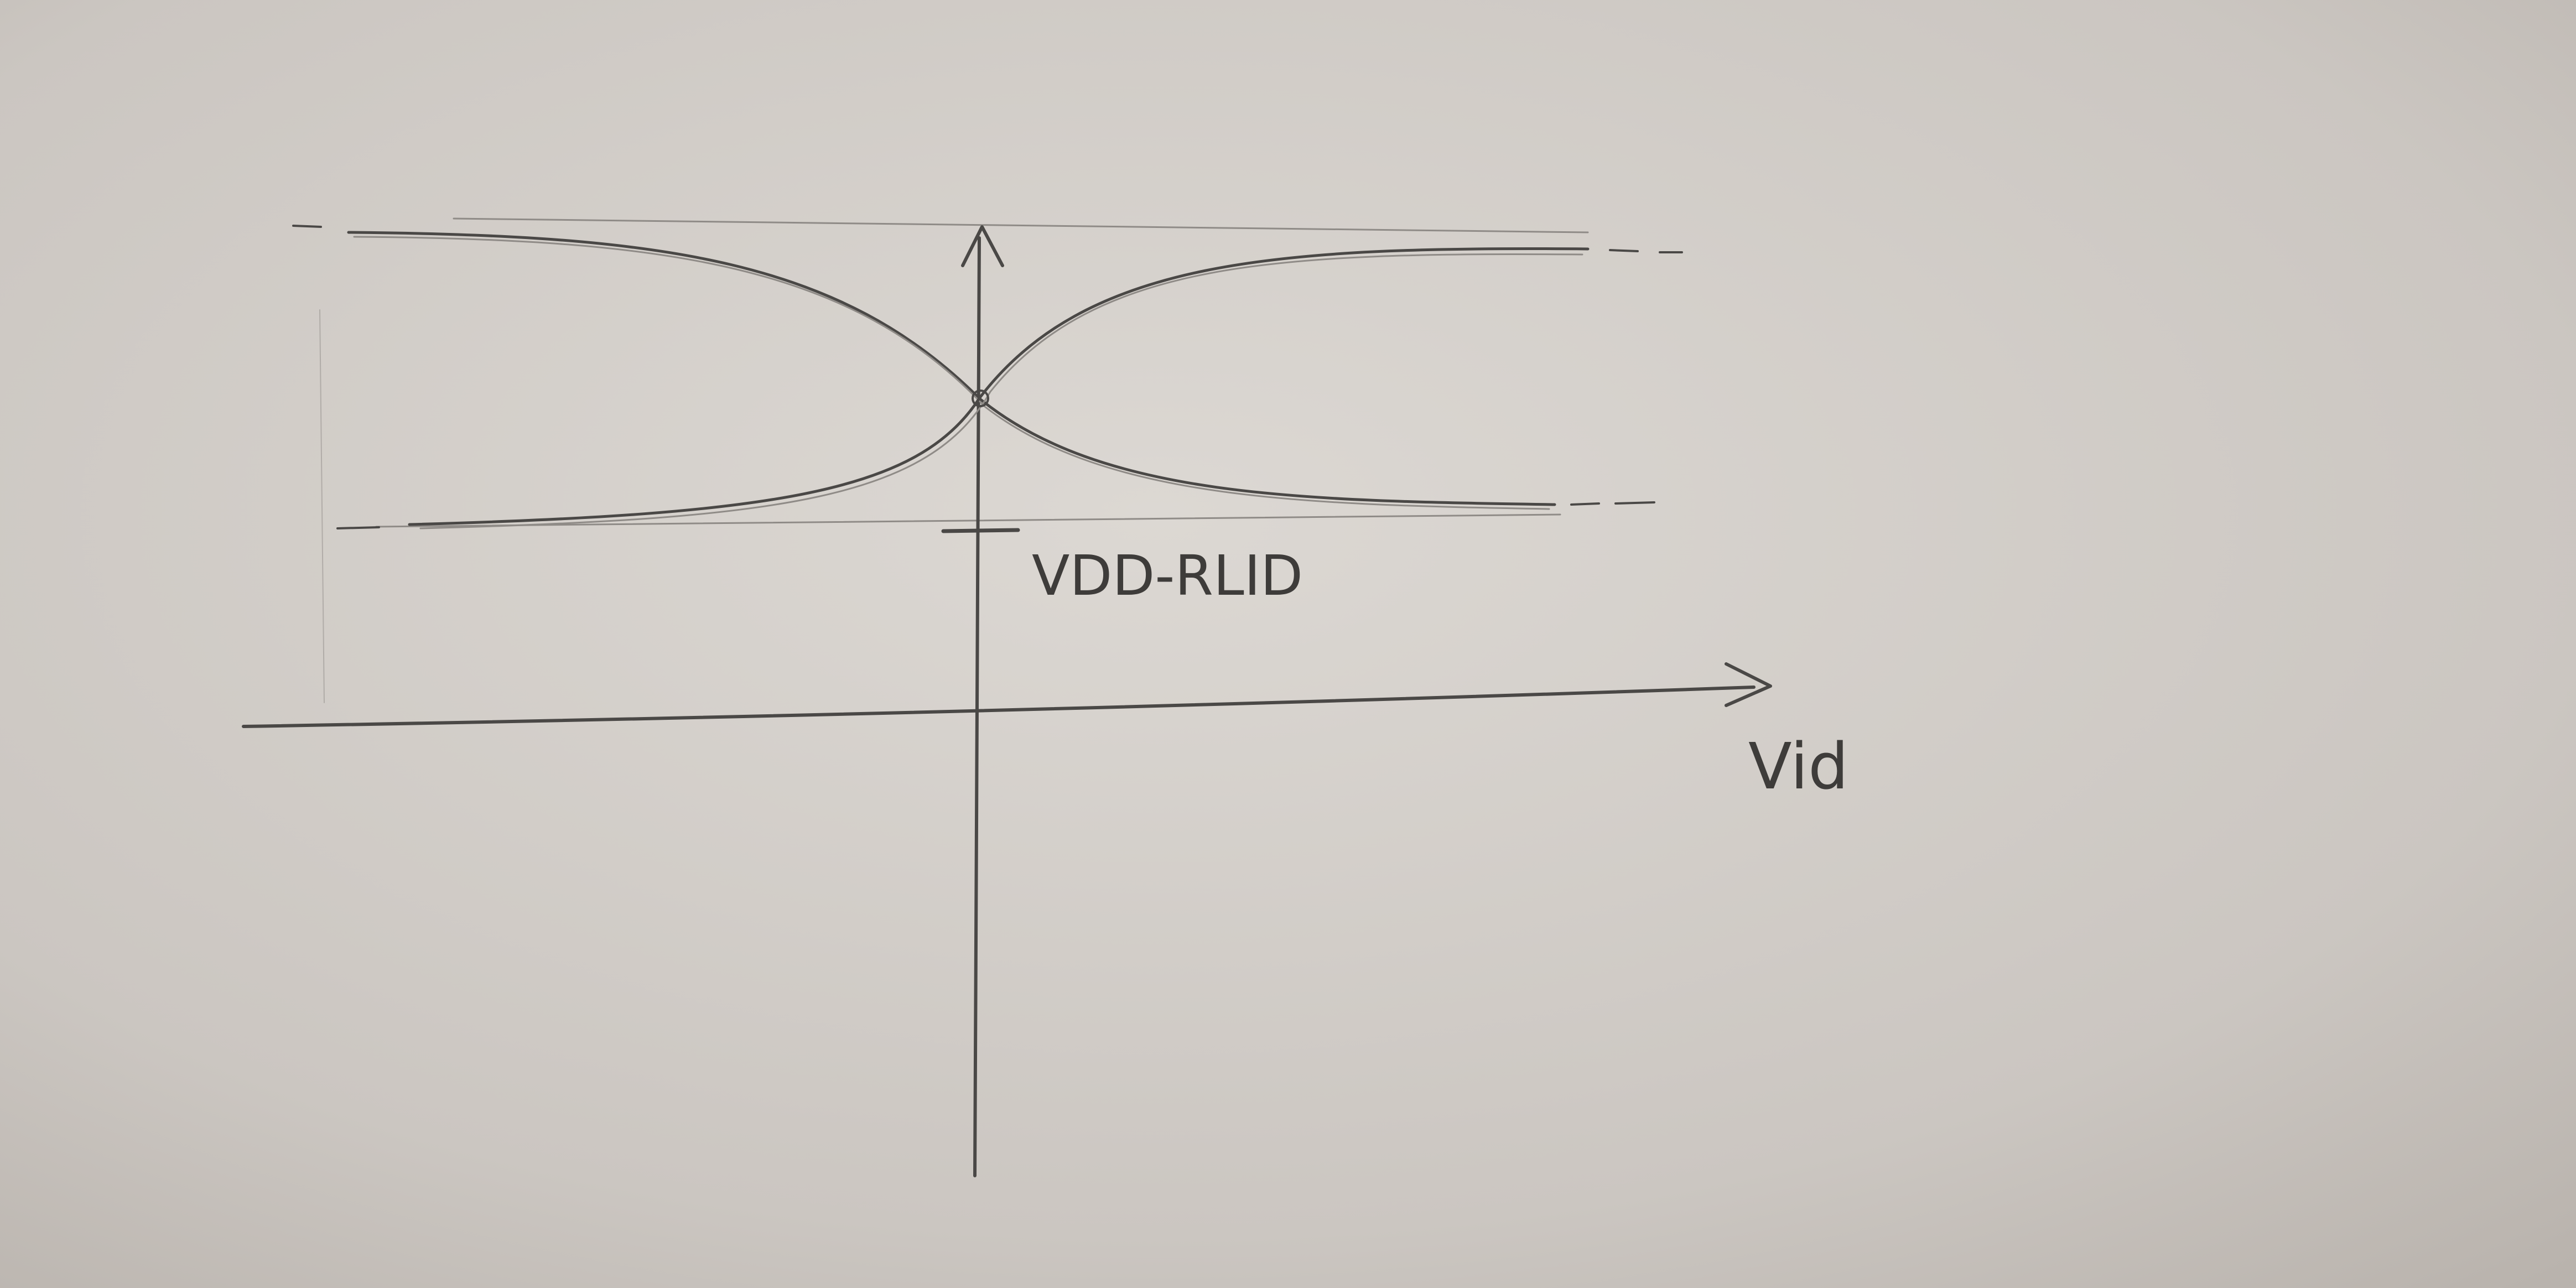  What do you see at coordinates (1001, 391) in the screenshot?
I see `rising-curve-trace` at bounding box center [1001, 391].